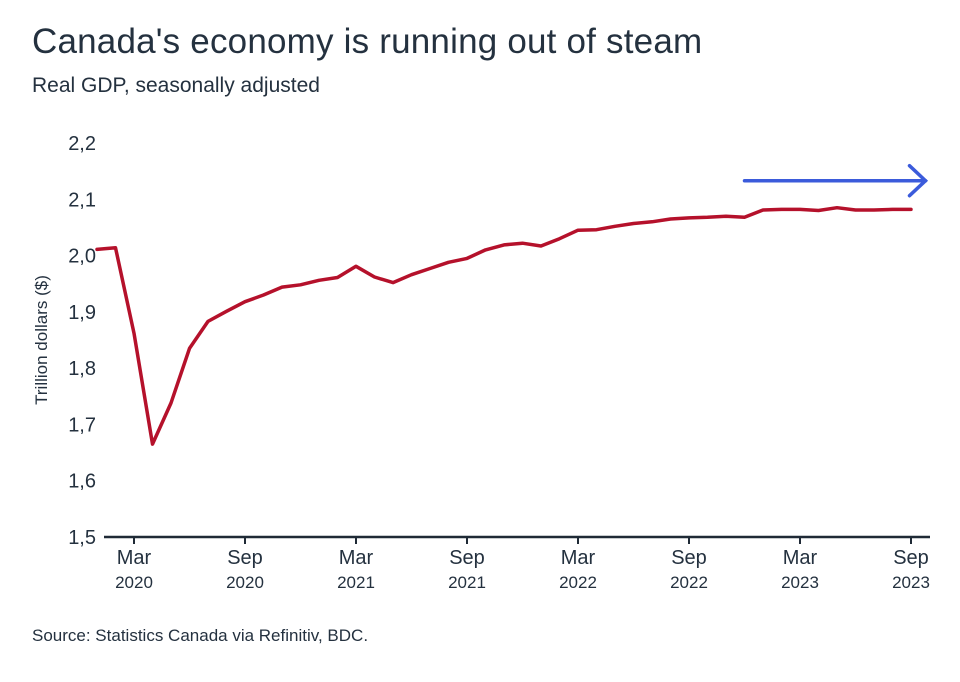  What do you see at coordinates (82, 313) in the screenshot?
I see `y-tick-label: 1,9` at bounding box center [82, 313].